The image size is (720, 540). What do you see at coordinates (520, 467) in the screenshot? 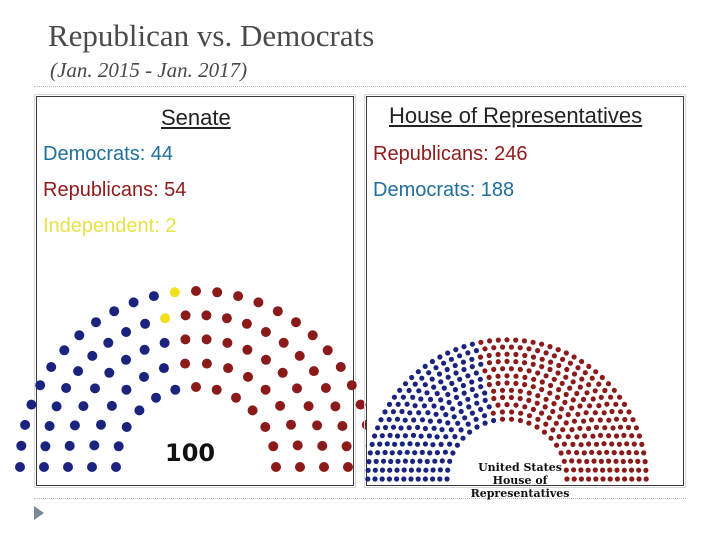
I see `house-badge-line1: United States` at bounding box center [520, 467].